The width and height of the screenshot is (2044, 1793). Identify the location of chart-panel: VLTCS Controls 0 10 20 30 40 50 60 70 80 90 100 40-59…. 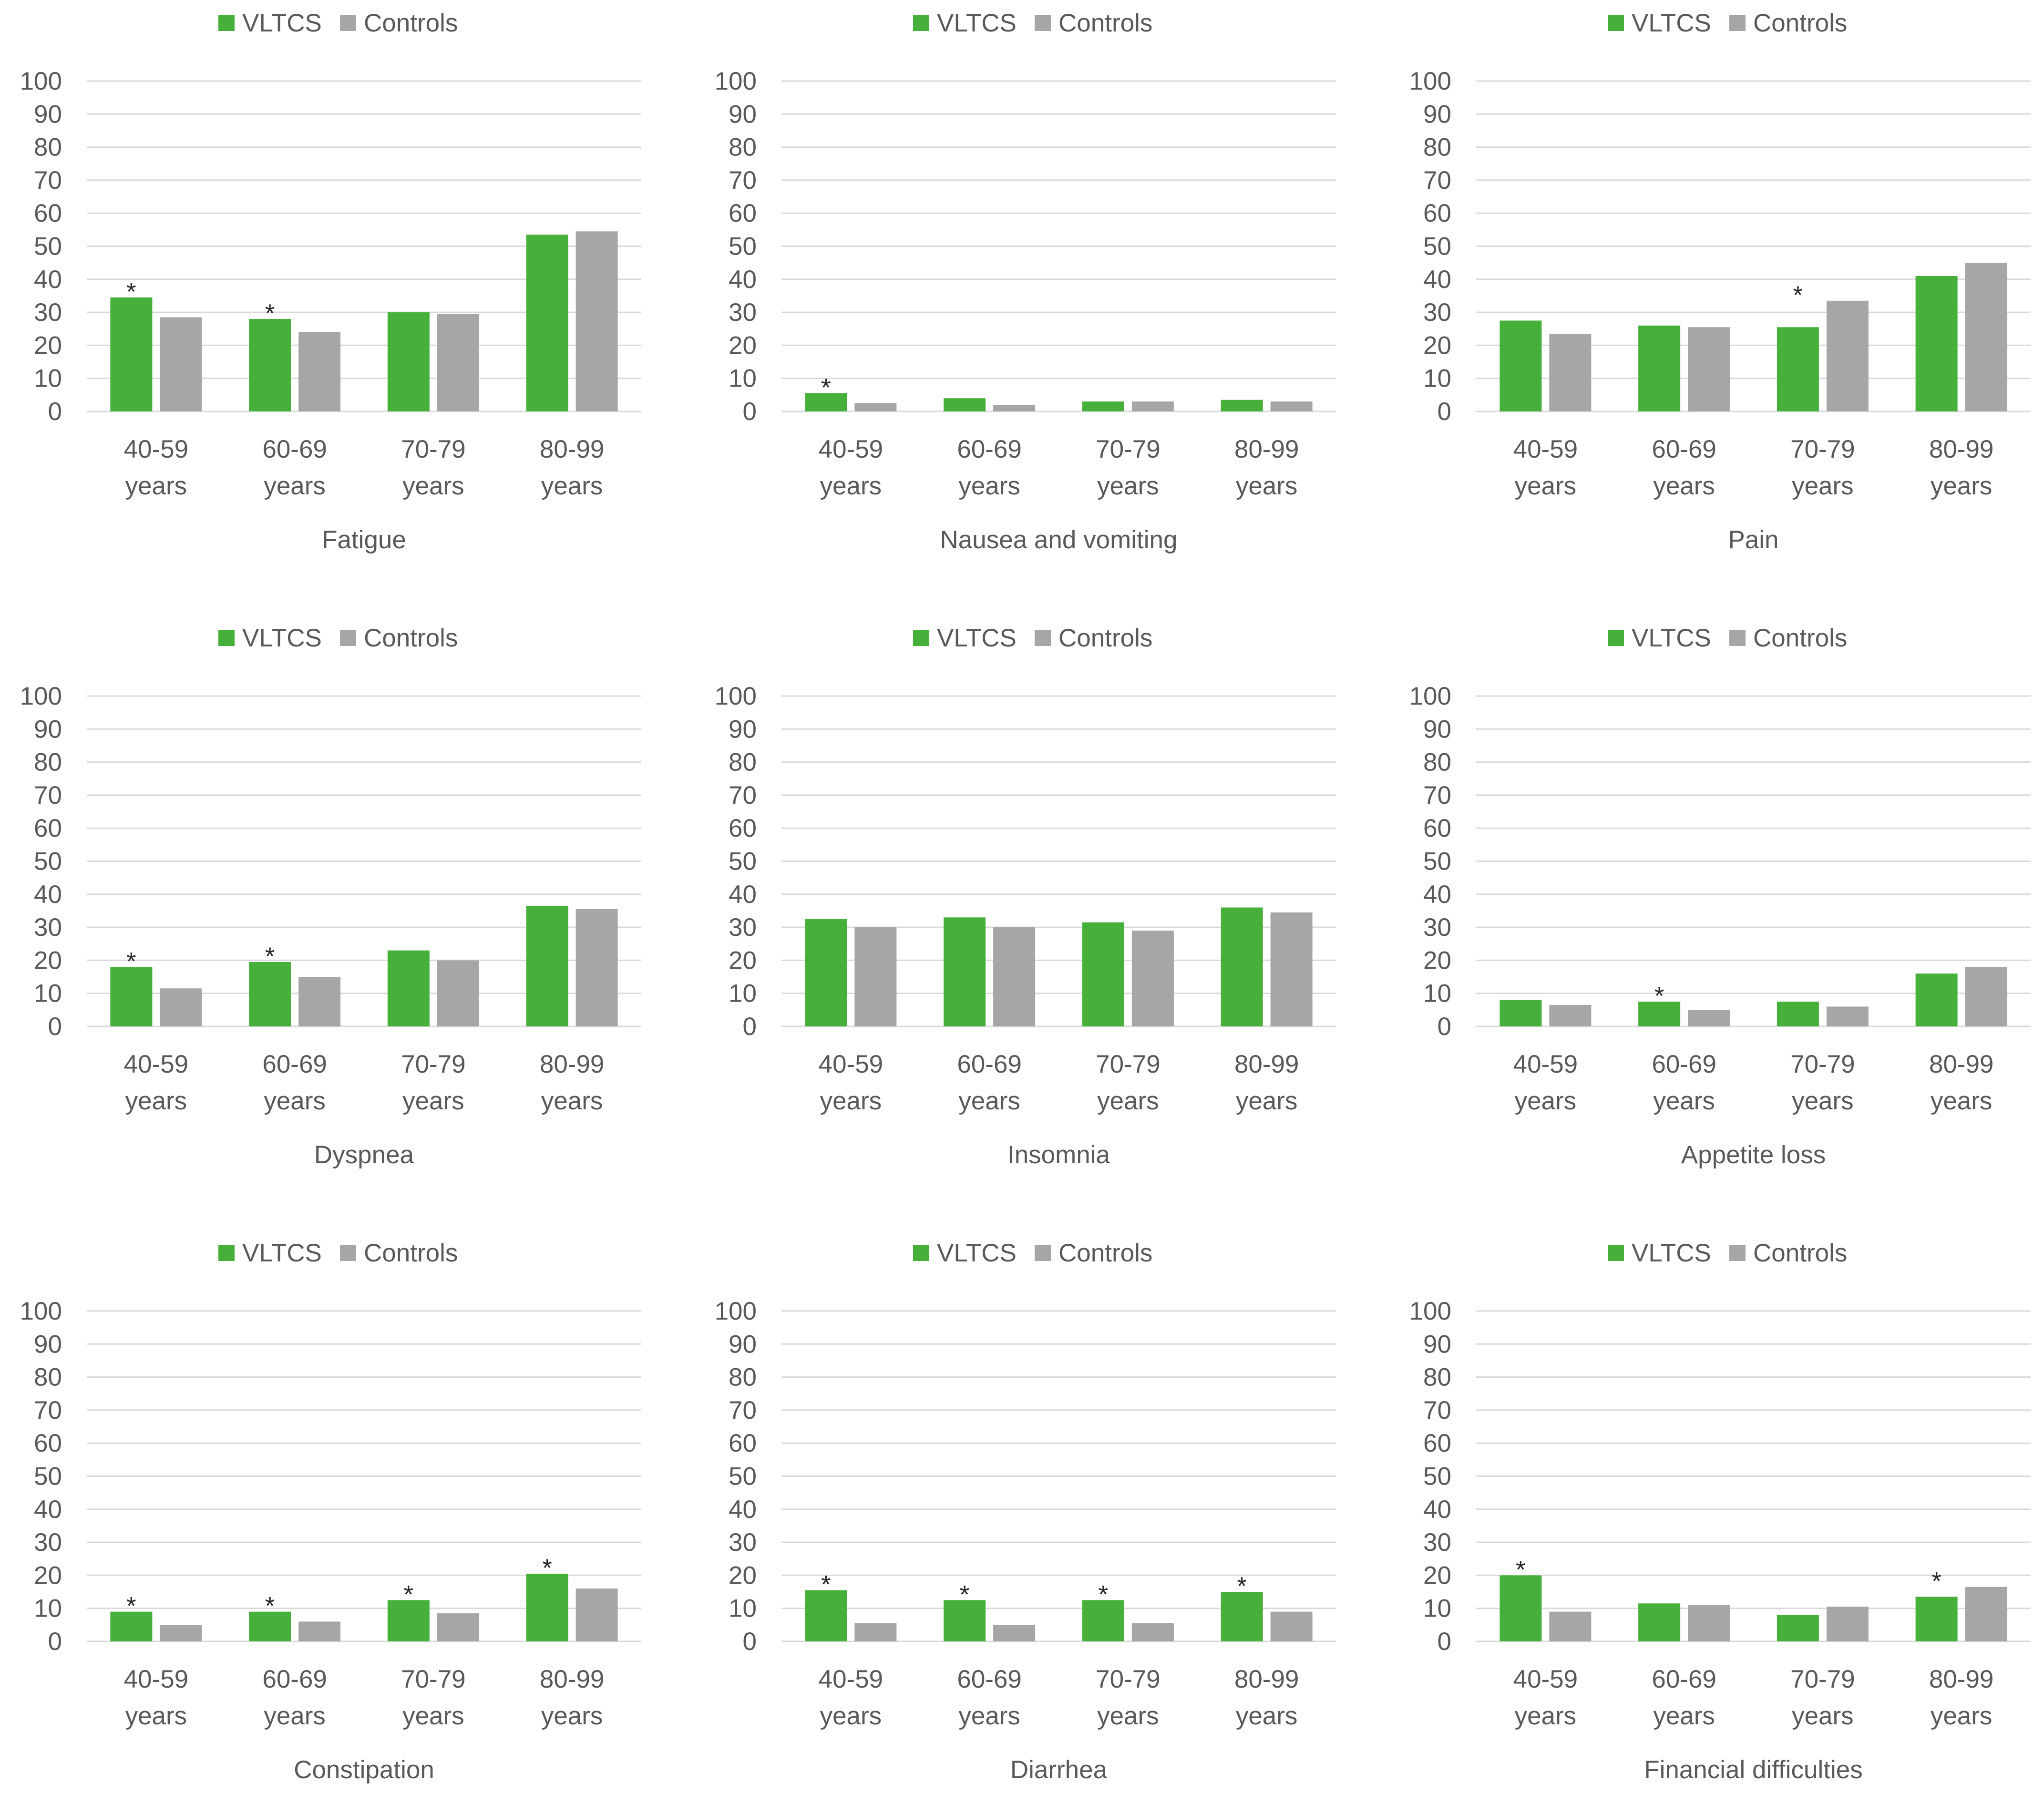
(1025, 896).